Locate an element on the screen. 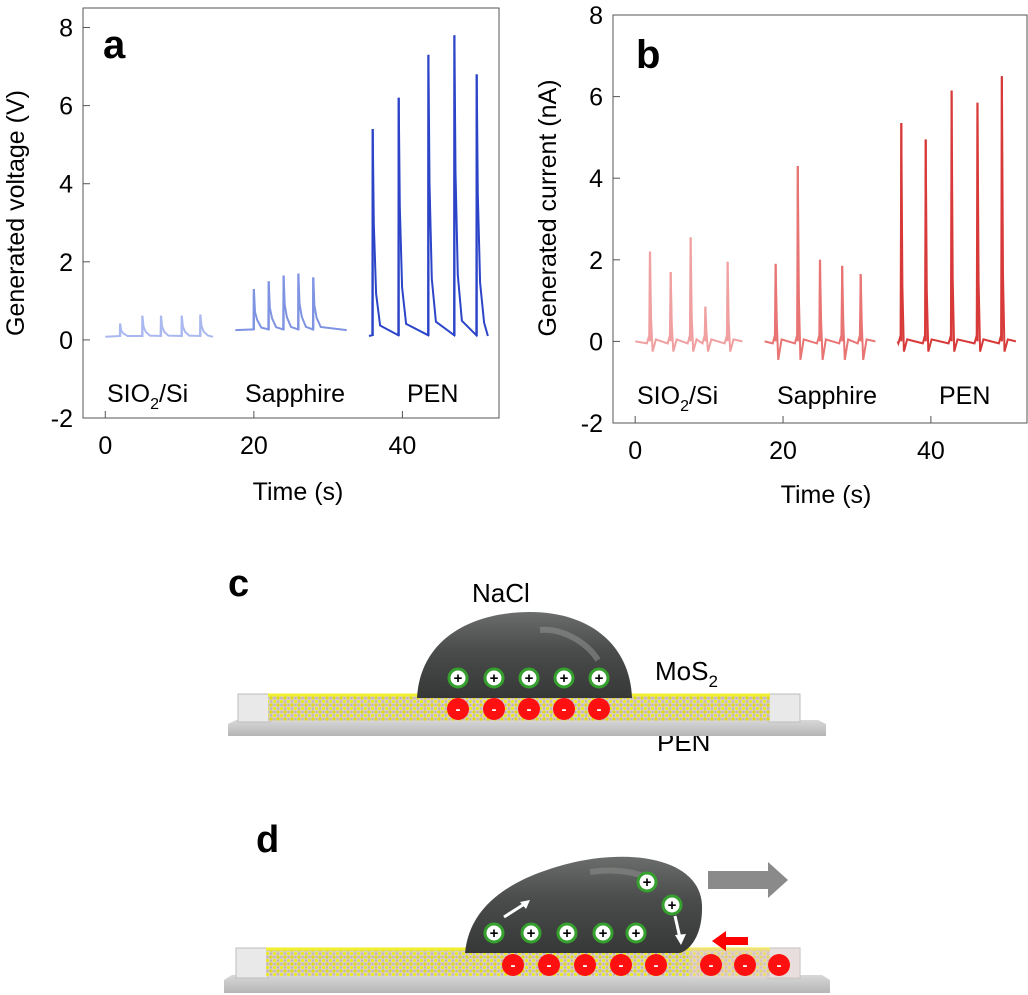 This screenshot has width=1028, height=995. trace-sio2si is located at coordinates (159, 326).